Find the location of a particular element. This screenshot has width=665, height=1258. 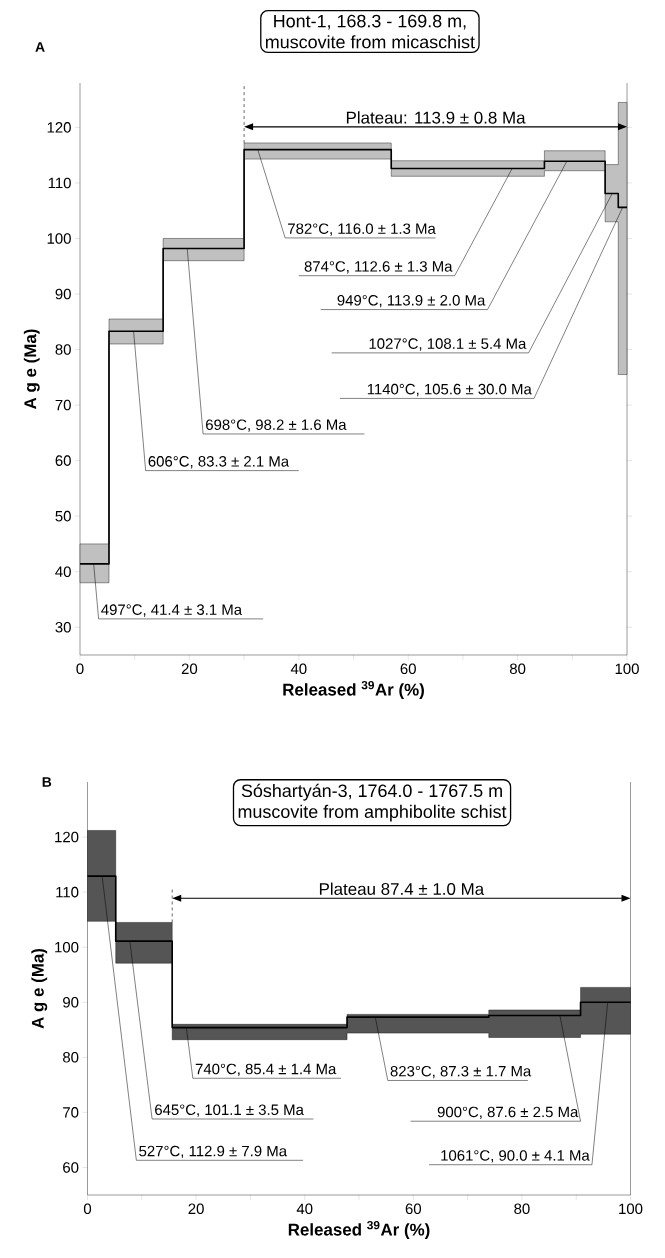

y-tick-label: 50 is located at coordinates (63, 516).